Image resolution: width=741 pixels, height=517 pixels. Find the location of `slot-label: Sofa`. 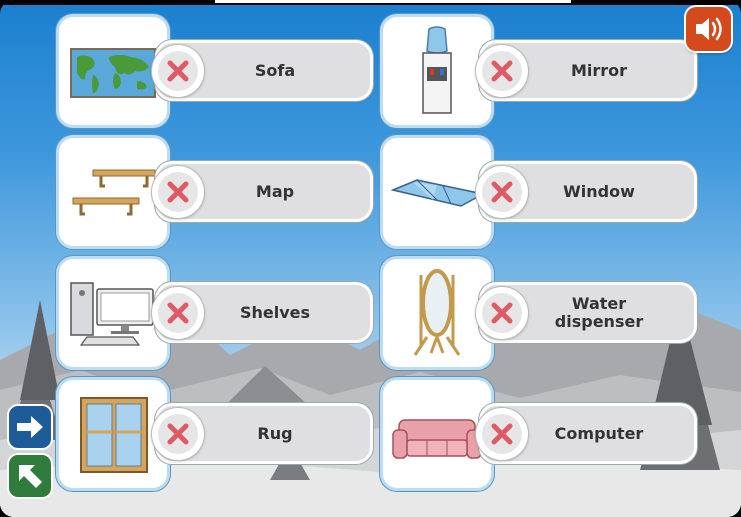

slot-label: Sofa is located at coordinates (275, 70).